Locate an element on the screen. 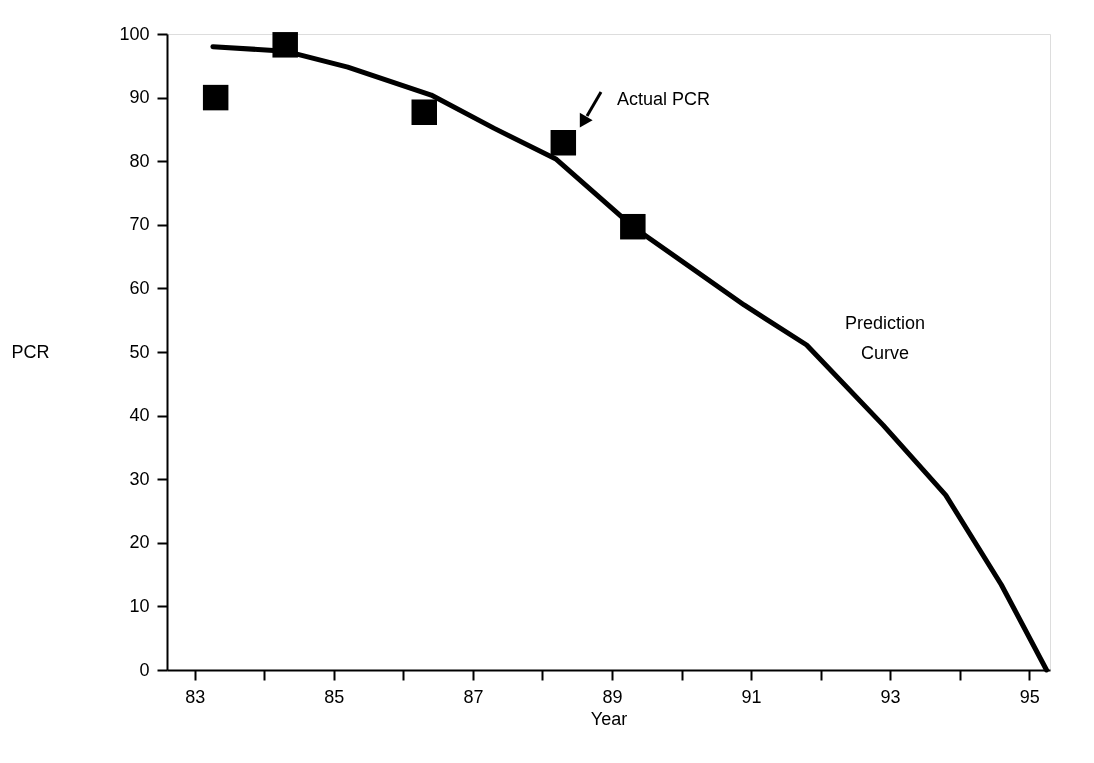 This screenshot has width=1094, height=763. x-tick-label: 85 is located at coordinates (334, 696).